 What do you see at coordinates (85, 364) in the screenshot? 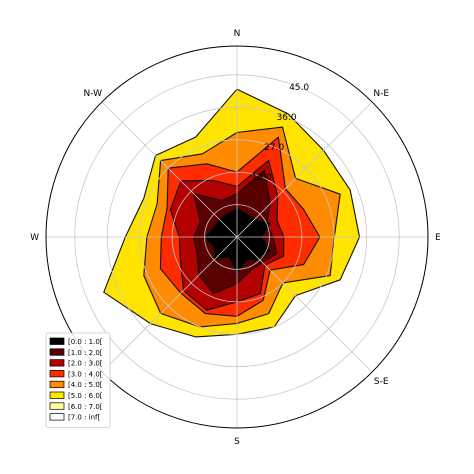
I see `legend-label-2: [2.0 : 3.0[` at bounding box center [85, 364].